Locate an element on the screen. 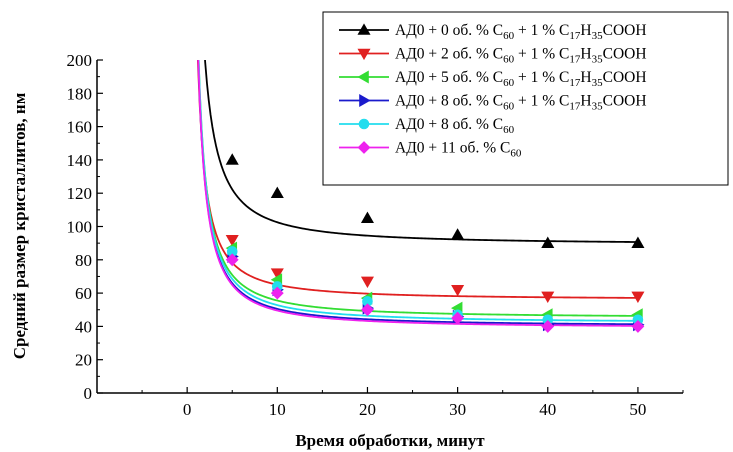 The image size is (733, 452). x-tick-label: 30 is located at coordinates (457, 409).